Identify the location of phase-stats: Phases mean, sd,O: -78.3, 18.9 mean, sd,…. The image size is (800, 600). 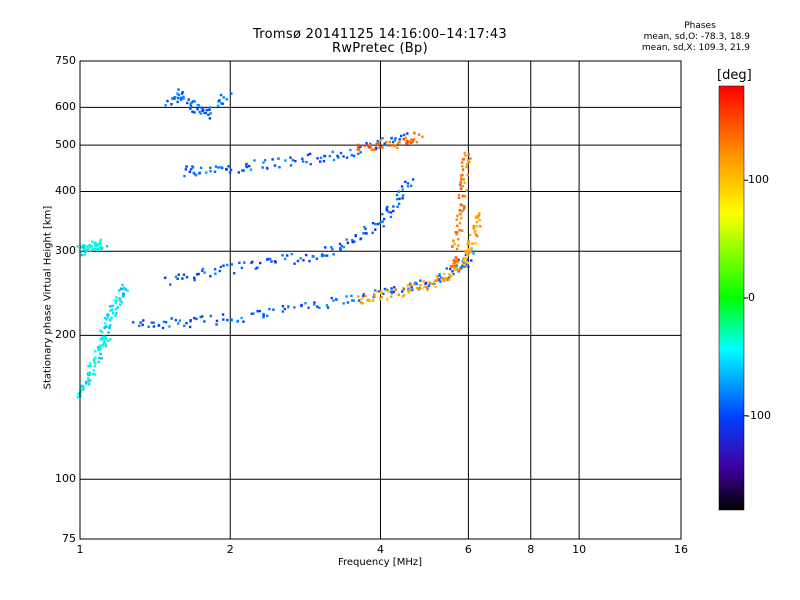
(670, 37).